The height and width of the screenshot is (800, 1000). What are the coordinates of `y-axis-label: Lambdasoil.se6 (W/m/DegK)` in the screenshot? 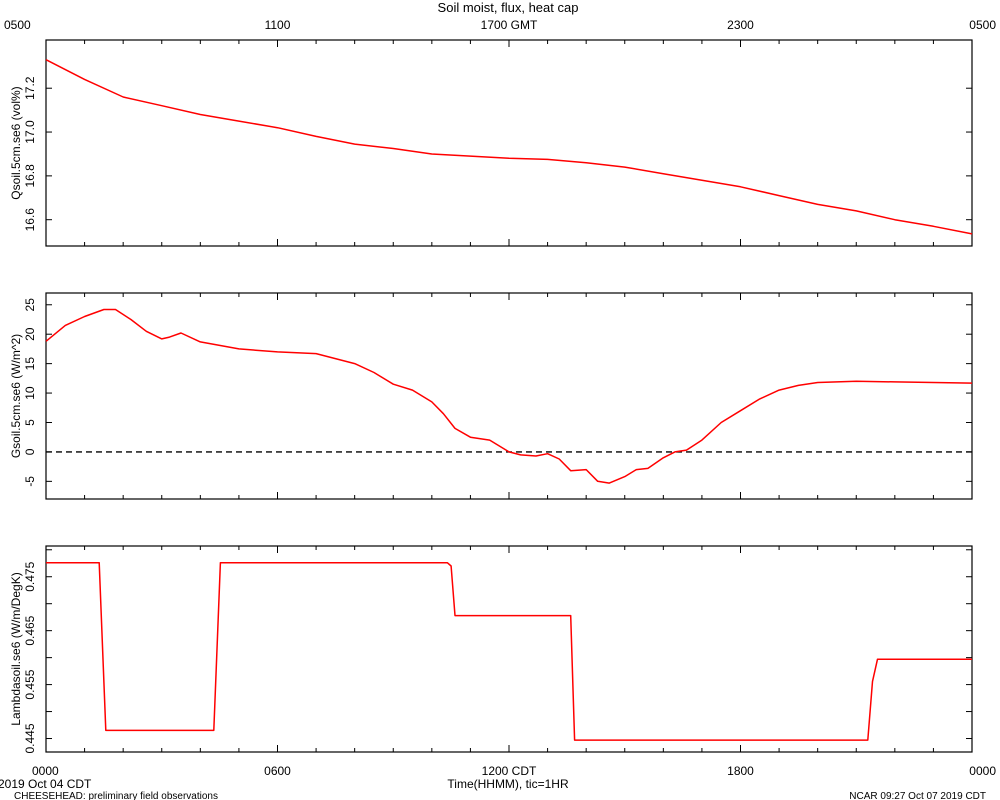 It's located at (16, 648).